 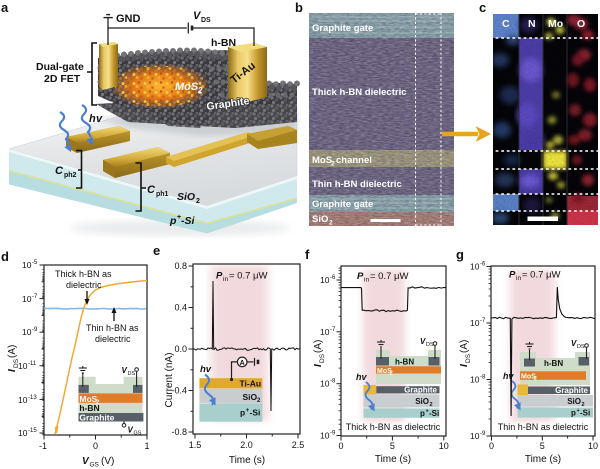 I want to click on svg-text: -0.8, so click(x=179, y=432).